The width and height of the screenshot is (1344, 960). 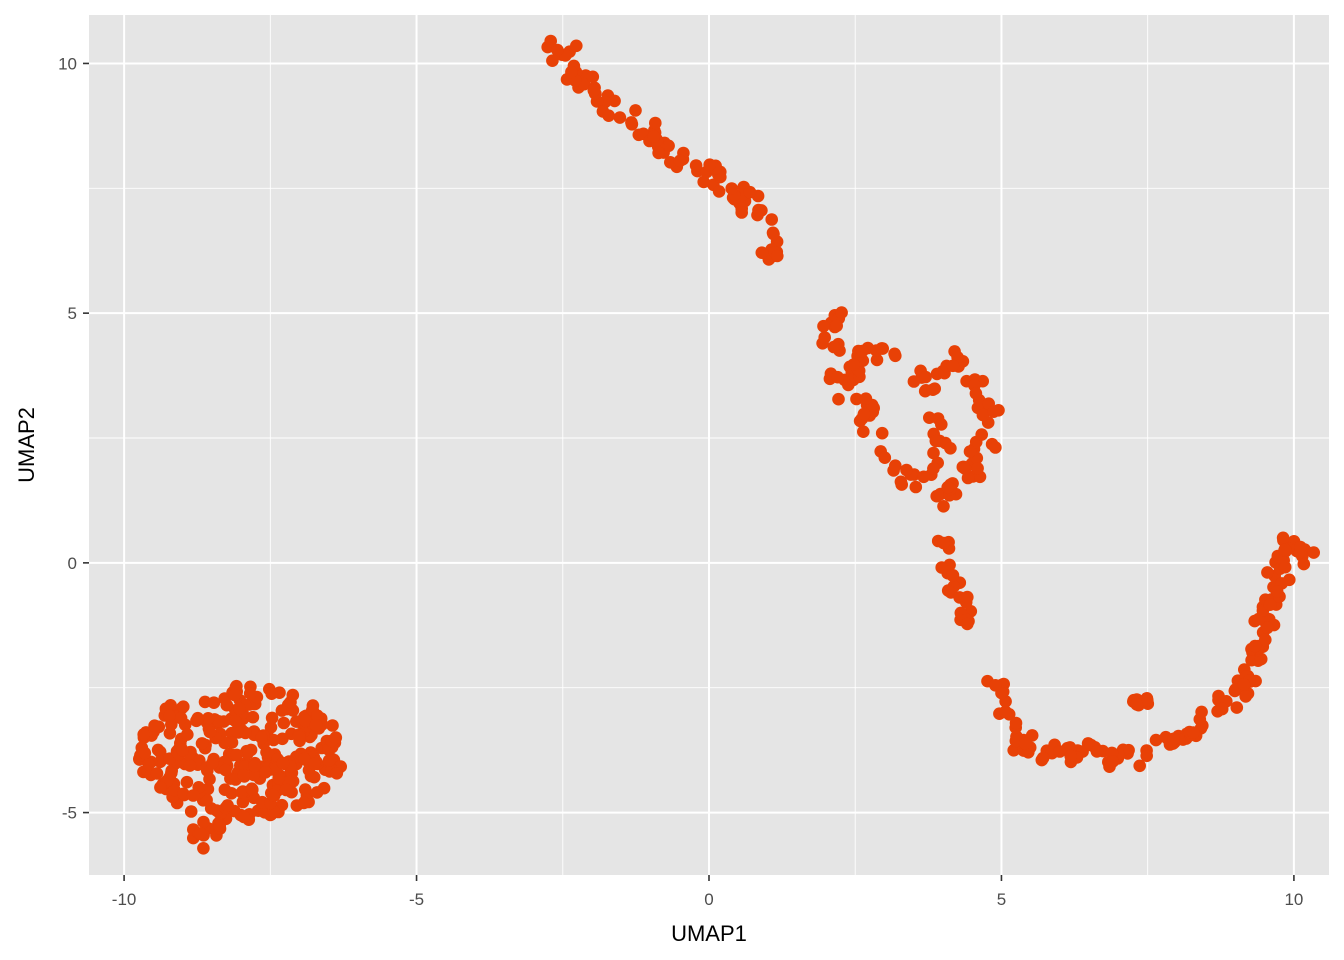 What do you see at coordinates (416, 899) in the screenshot?
I see `x-tick-label: -5` at bounding box center [416, 899].